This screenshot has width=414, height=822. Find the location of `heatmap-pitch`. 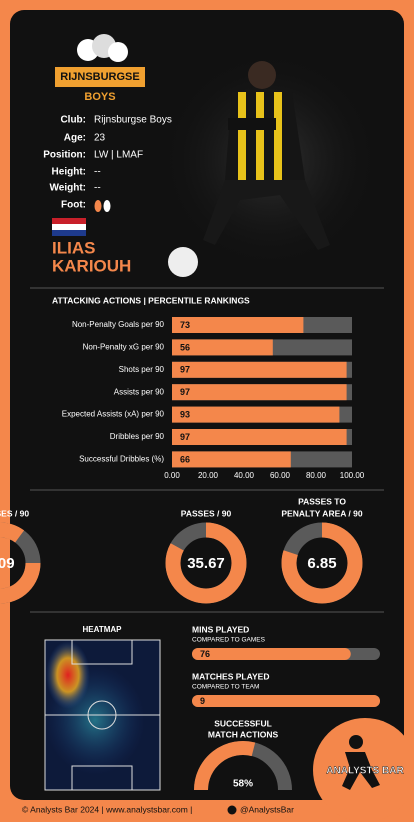

heatmap-pitch is located at coordinates (102, 715).